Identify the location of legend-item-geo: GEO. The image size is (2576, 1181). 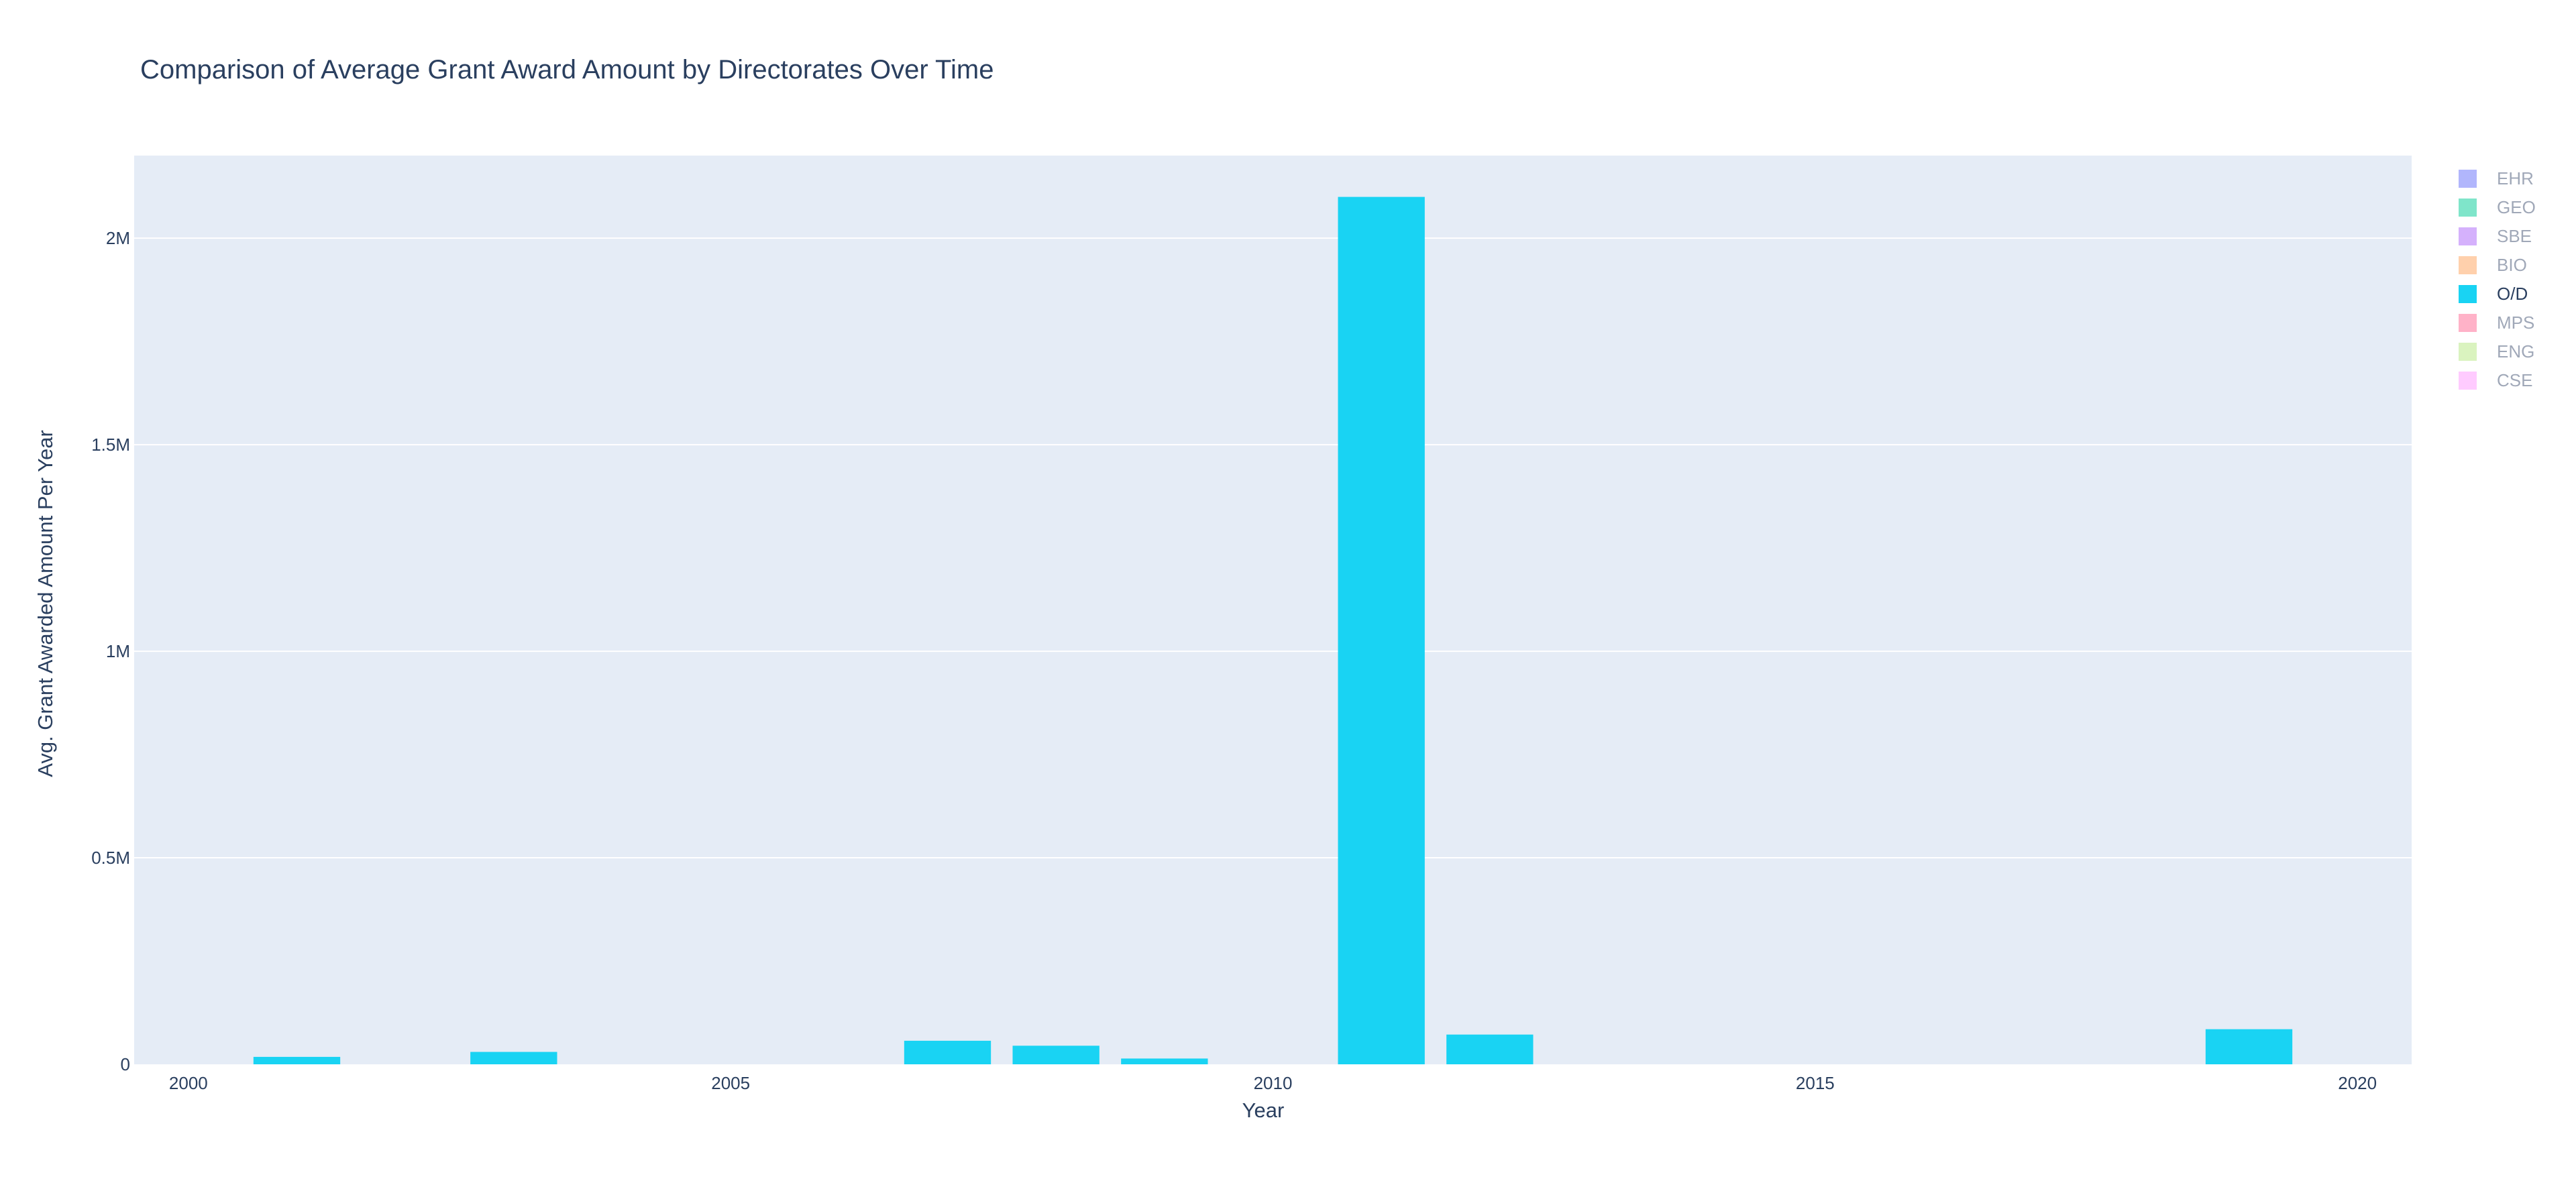
(2497, 207).